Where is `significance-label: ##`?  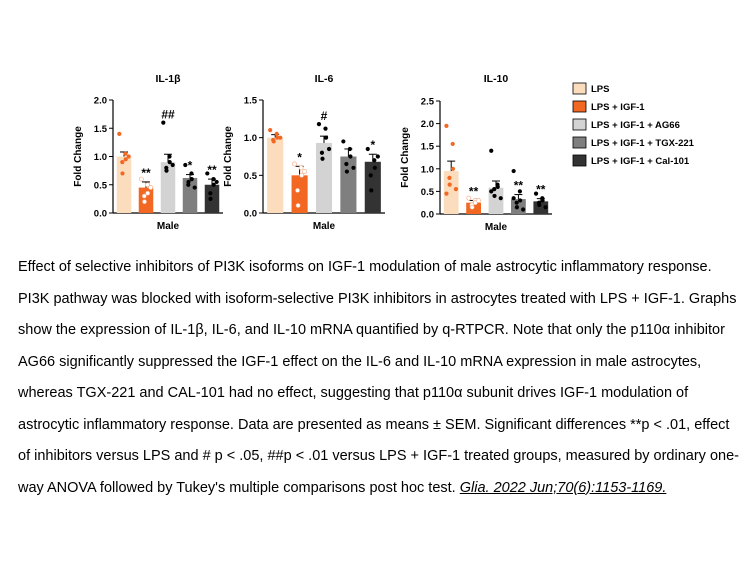 significance-label: ## is located at coordinates (168, 115).